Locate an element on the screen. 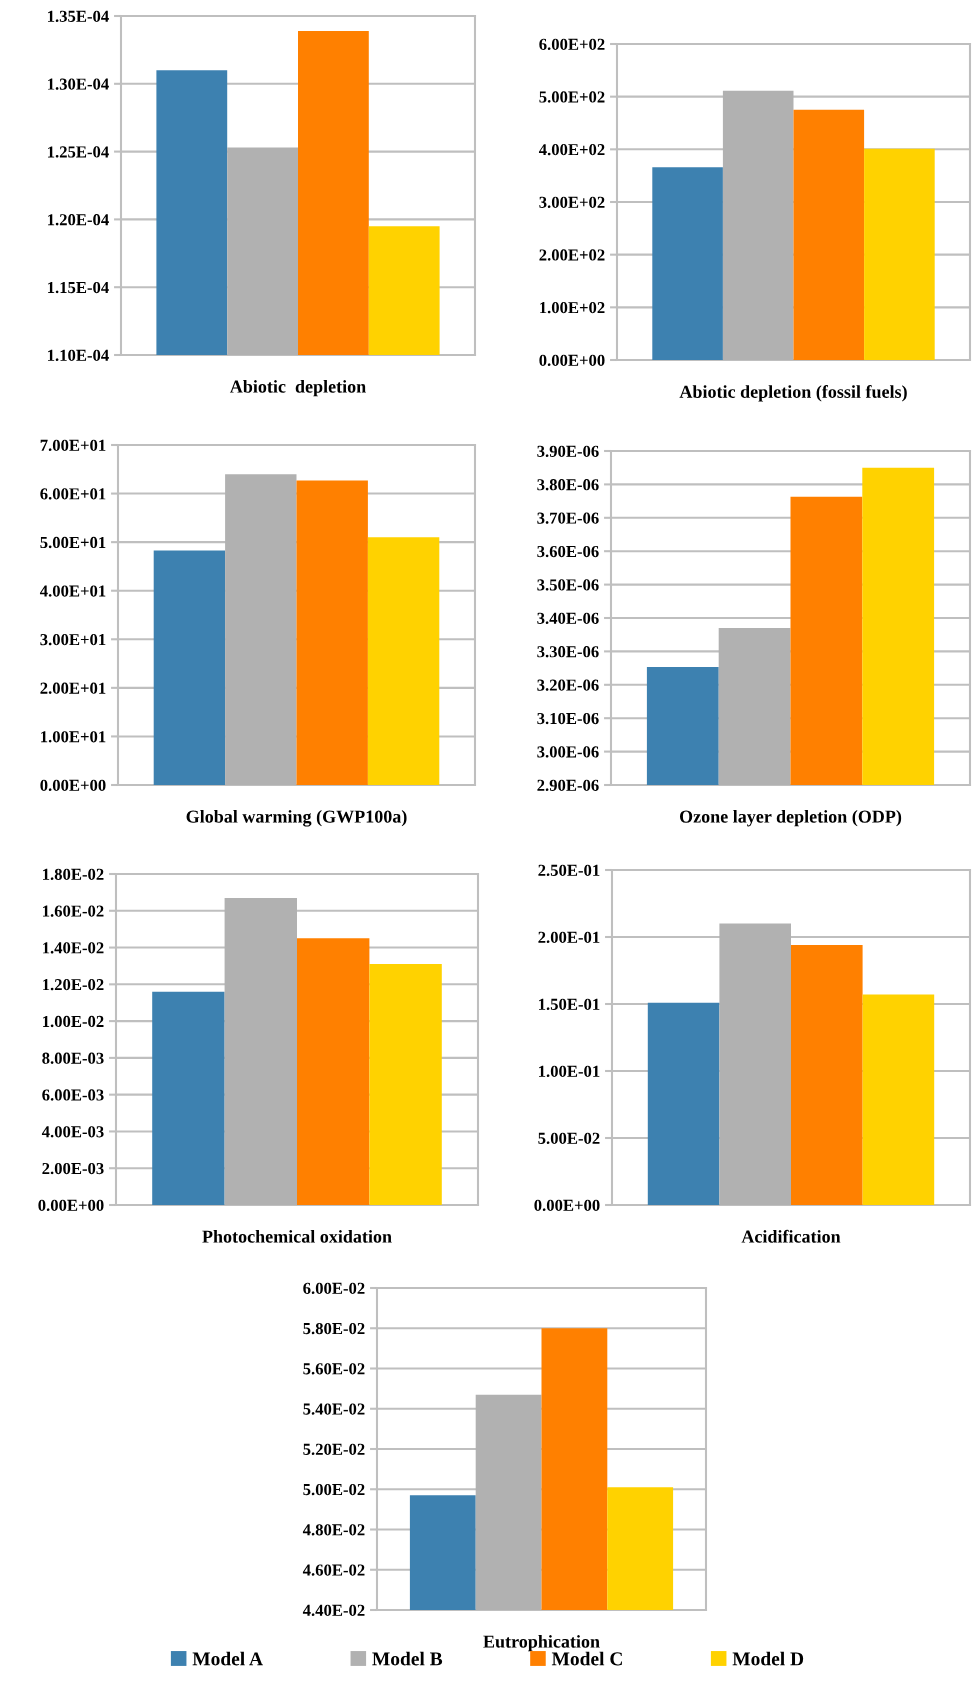 This screenshot has height=1683, width=975. y-tick-label: 2.00E-03 is located at coordinates (73, 1168).